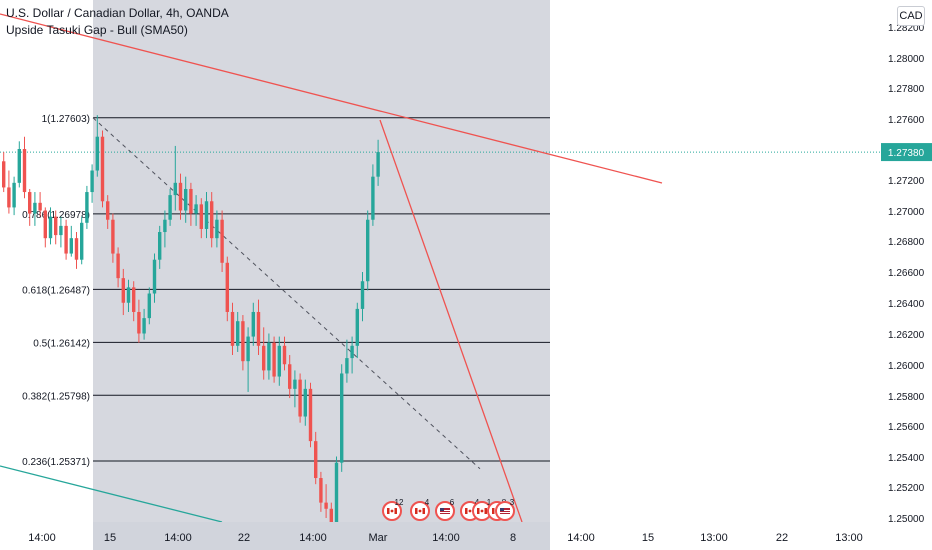 This screenshot has width=932, height=550. I want to click on indicator-title: Upside Tasuki Gap - Bull (SMA50), so click(97, 30).